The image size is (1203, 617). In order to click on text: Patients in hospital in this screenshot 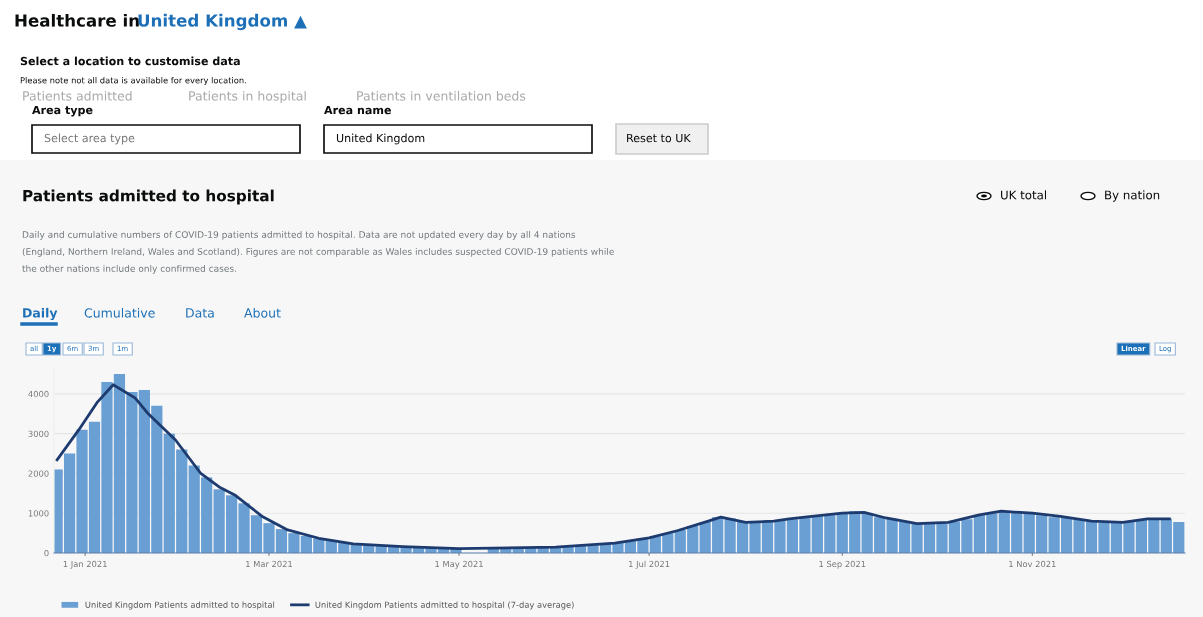, I will do `click(247, 97)`.